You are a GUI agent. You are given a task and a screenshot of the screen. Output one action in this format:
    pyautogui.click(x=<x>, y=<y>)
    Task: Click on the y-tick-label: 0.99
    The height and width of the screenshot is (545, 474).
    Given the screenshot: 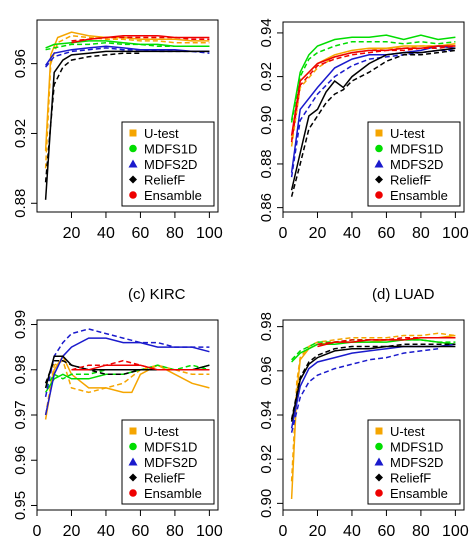 What is the action you would take?
    pyautogui.click(x=20, y=324)
    